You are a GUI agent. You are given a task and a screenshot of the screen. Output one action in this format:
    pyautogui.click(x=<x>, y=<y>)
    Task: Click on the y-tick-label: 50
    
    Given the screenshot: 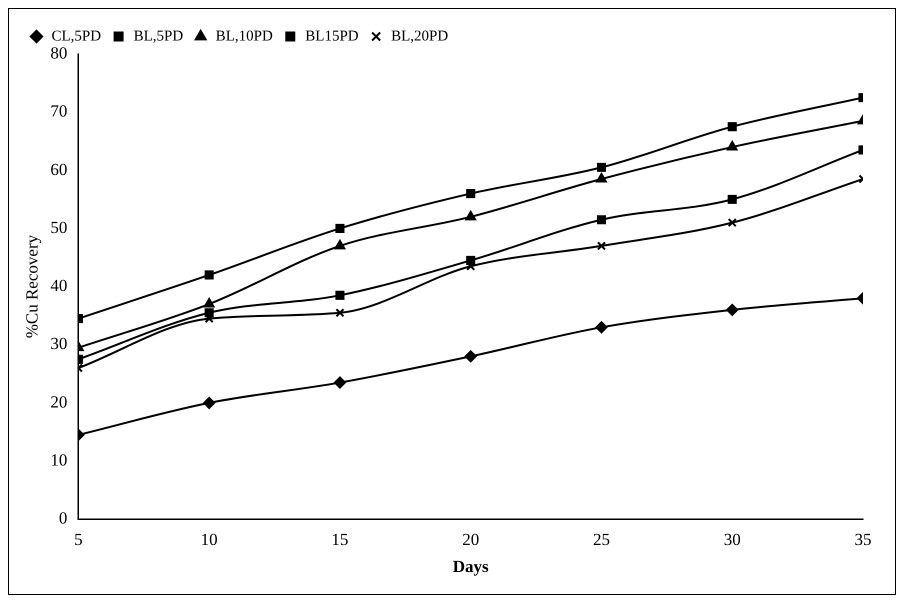 What is the action you would take?
    pyautogui.click(x=59, y=227)
    